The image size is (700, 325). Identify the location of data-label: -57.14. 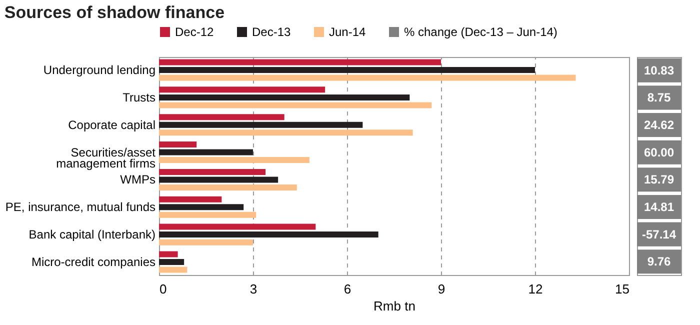
(659, 234).